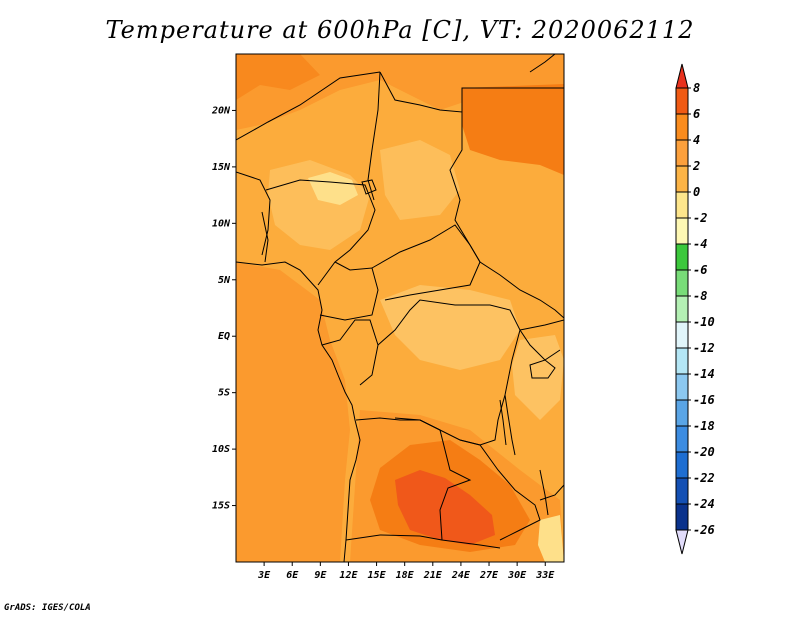 The height and width of the screenshot is (618, 800). What do you see at coordinates (695, 309) in the screenshot?
I see `colorbar: 8 6 4 2 0 -2 -4 -6 -8 -10 -12 -14 -16 -18 -20 -22 -24 -26` at bounding box center [695, 309].